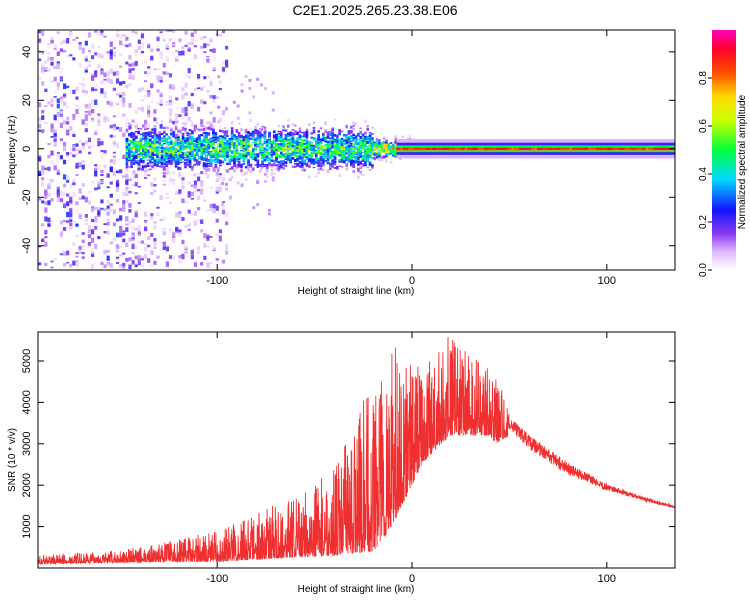  I want to click on carrier-line-cell, so click(532, 148).